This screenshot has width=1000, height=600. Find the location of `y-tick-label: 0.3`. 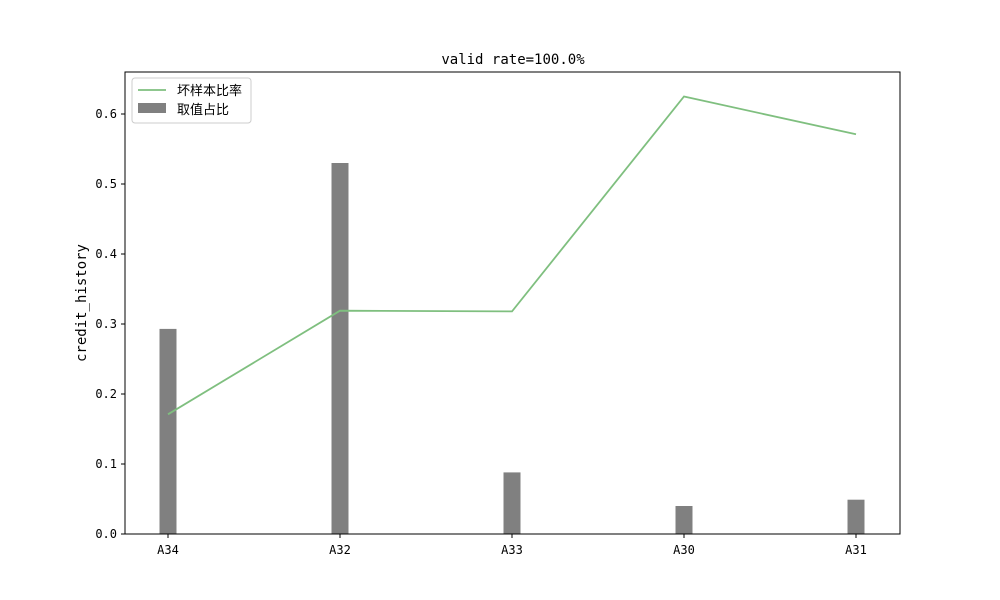

y-tick-label: 0.3 is located at coordinates (106, 324).